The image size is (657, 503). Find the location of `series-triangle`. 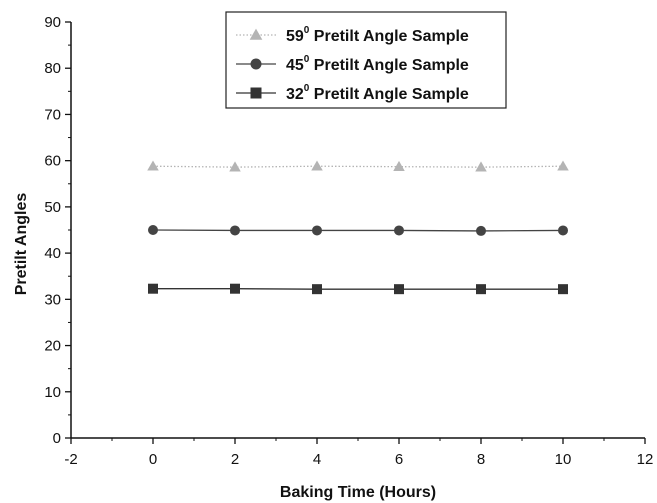

series-triangle is located at coordinates (358, 166).